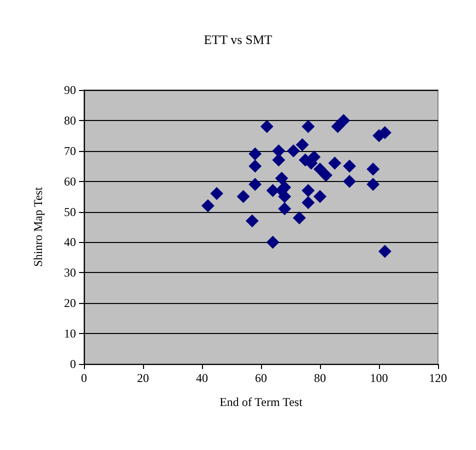 This screenshot has width=476, height=450. Describe the element at coordinates (70, 211) in the screenshot. I see `y-tick-label: 50` at that location.